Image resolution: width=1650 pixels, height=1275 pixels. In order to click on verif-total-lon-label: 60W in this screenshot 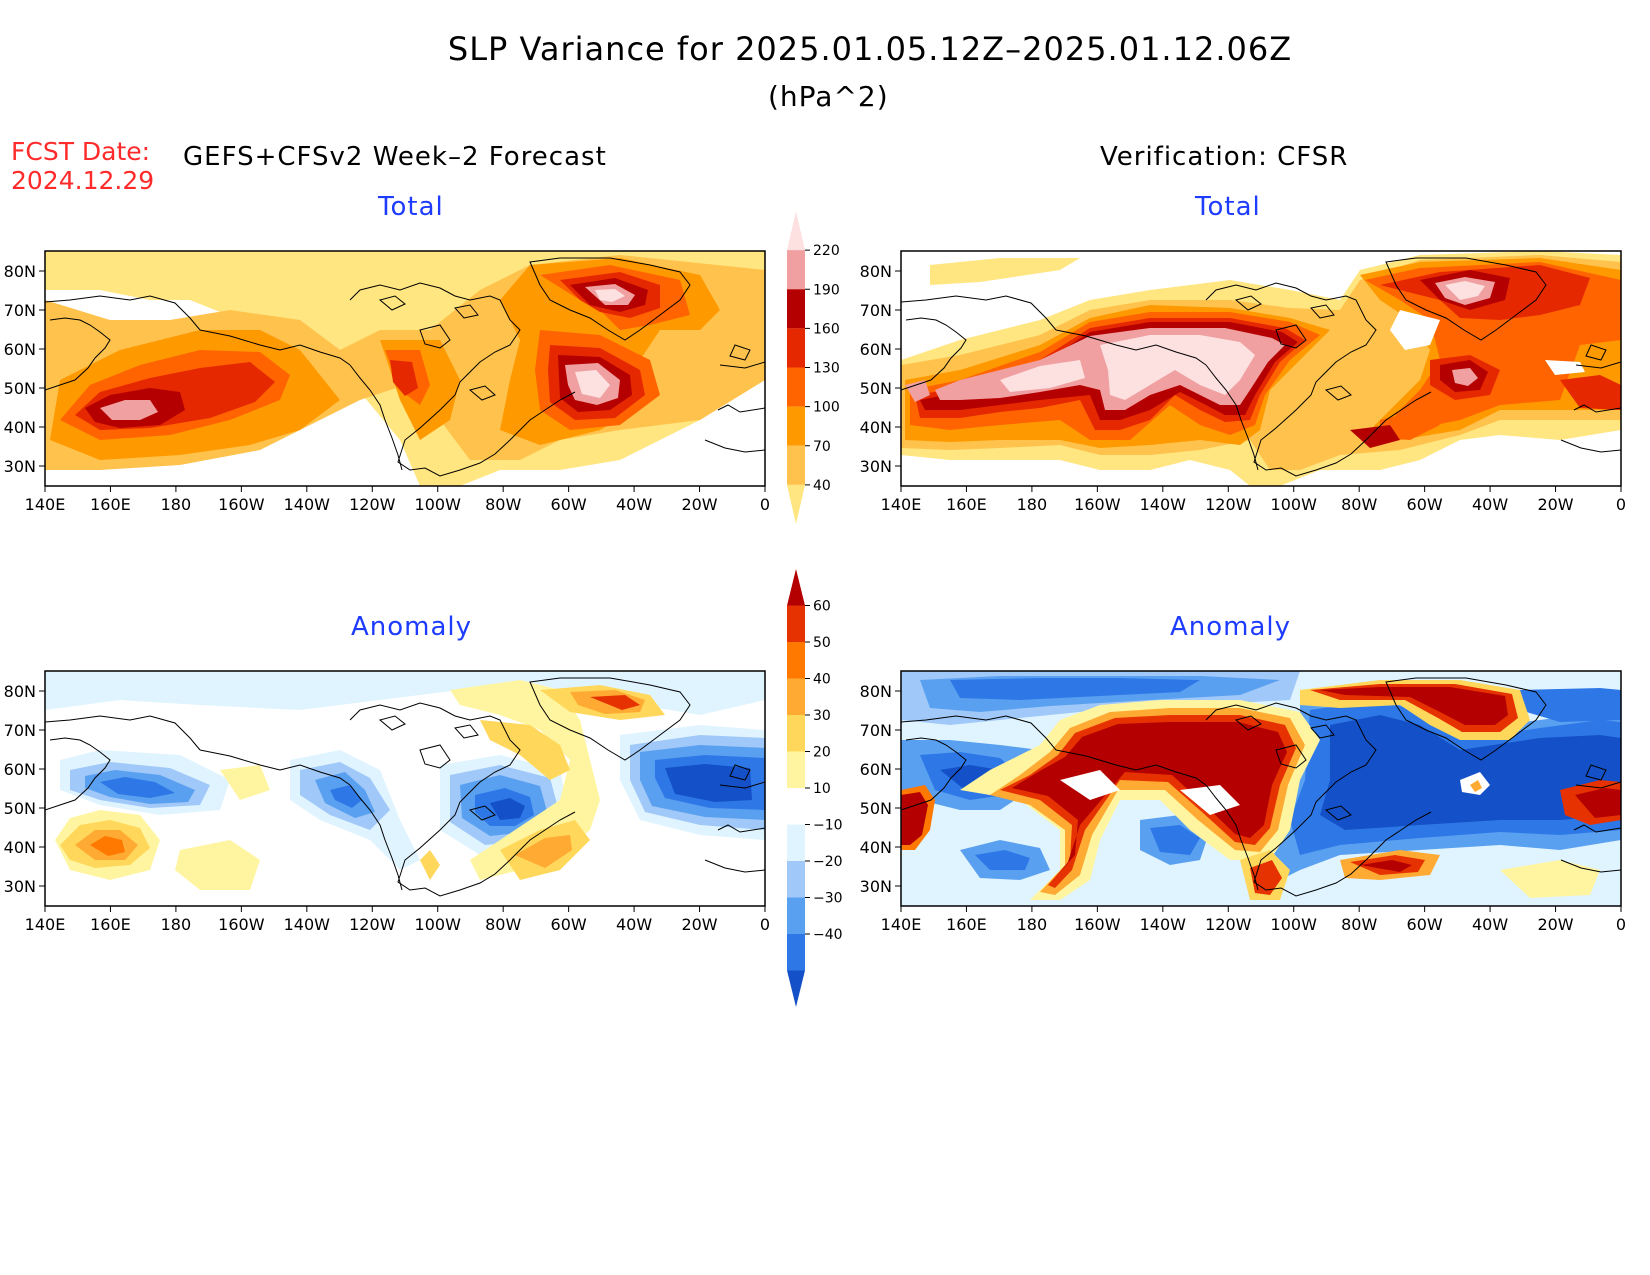, I will do `click(1425, 504)`.